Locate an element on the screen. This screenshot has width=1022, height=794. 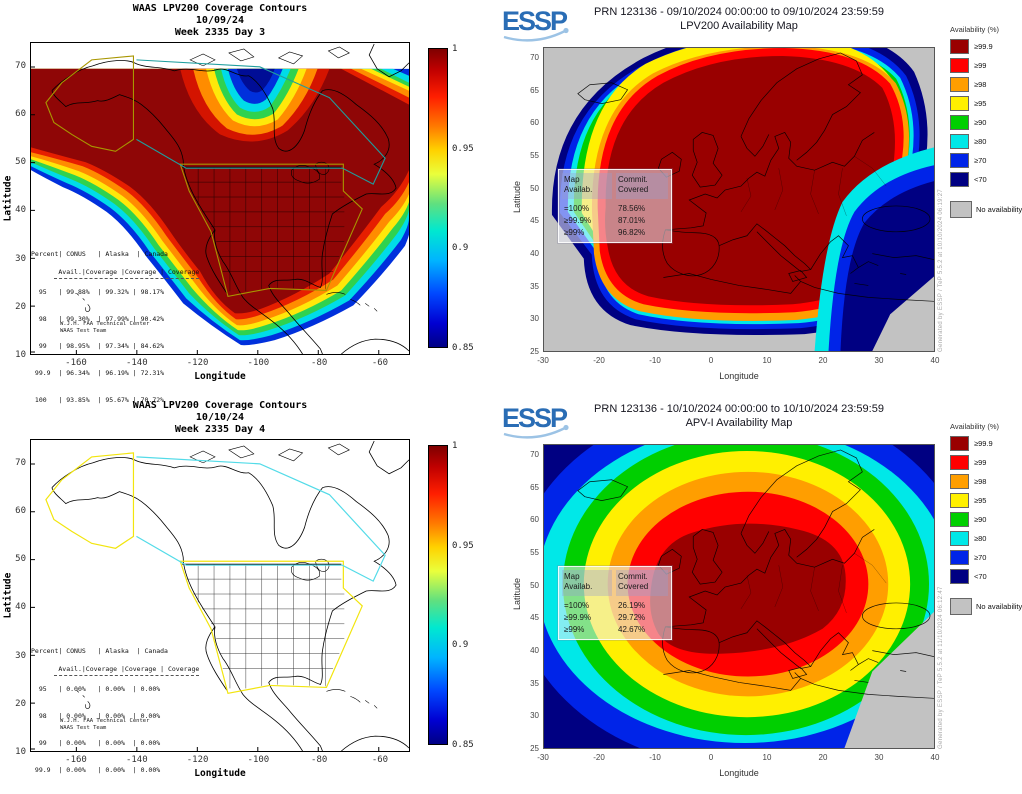
north-america-empty-coverage-map is located at coordinates (220, 595).